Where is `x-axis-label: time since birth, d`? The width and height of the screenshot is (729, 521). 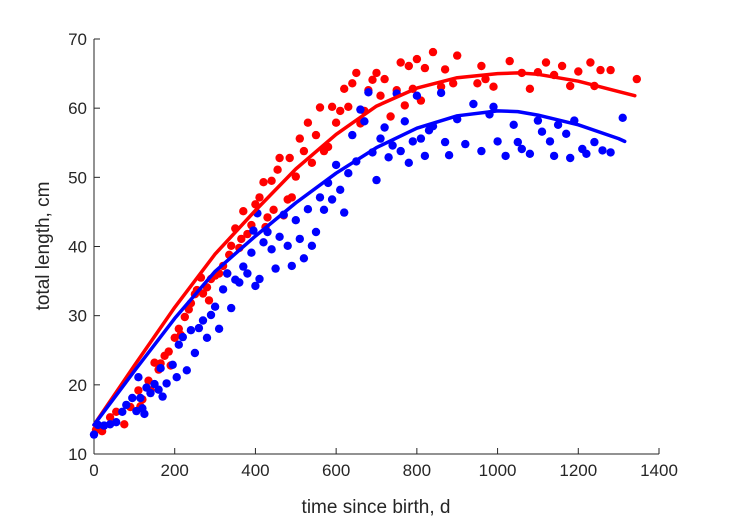
x-axis-label: time since birth, d is located at coordinates (376, 507).